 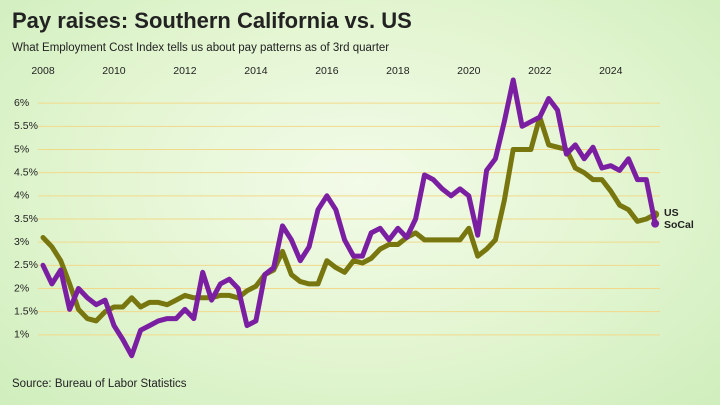 I want to click on x-tick-label: 2014, so click(x=256, y=71).